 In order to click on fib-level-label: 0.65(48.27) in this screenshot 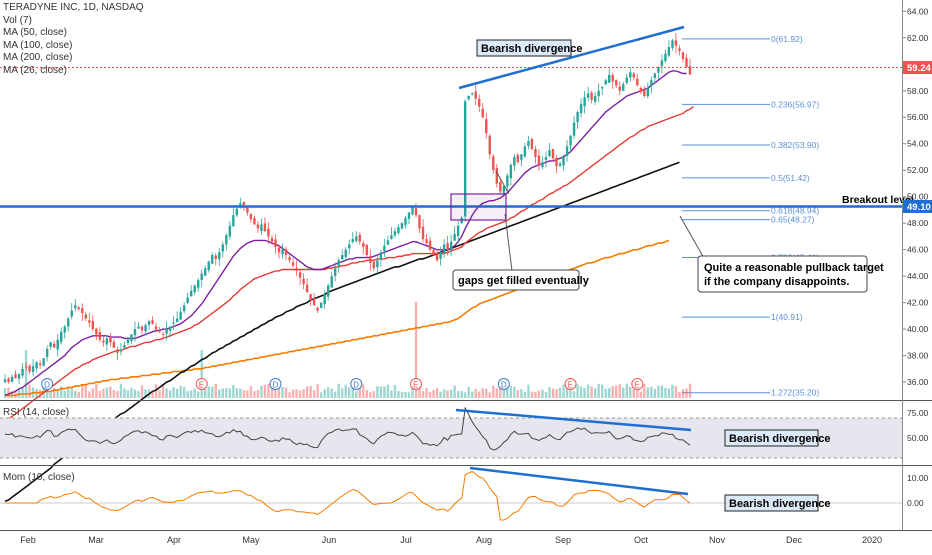, I will do `click(793, 220)`.